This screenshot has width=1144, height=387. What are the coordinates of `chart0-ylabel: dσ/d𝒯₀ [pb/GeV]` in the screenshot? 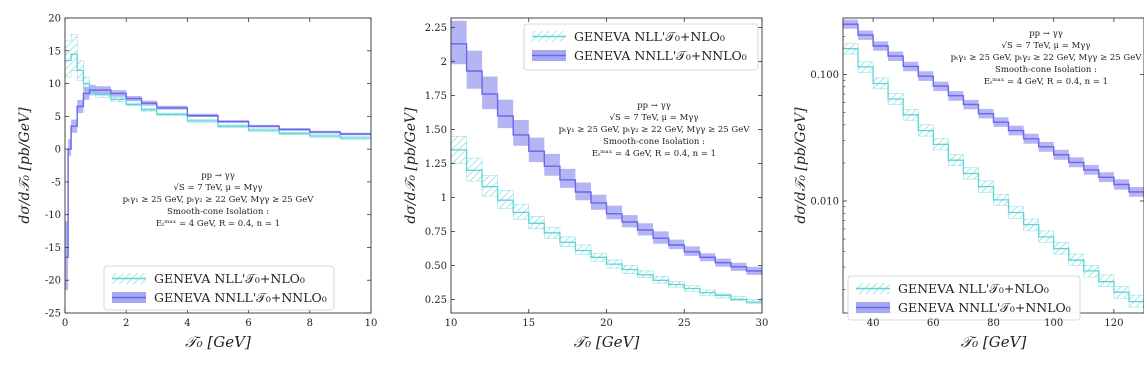 It's located at (25, 165).